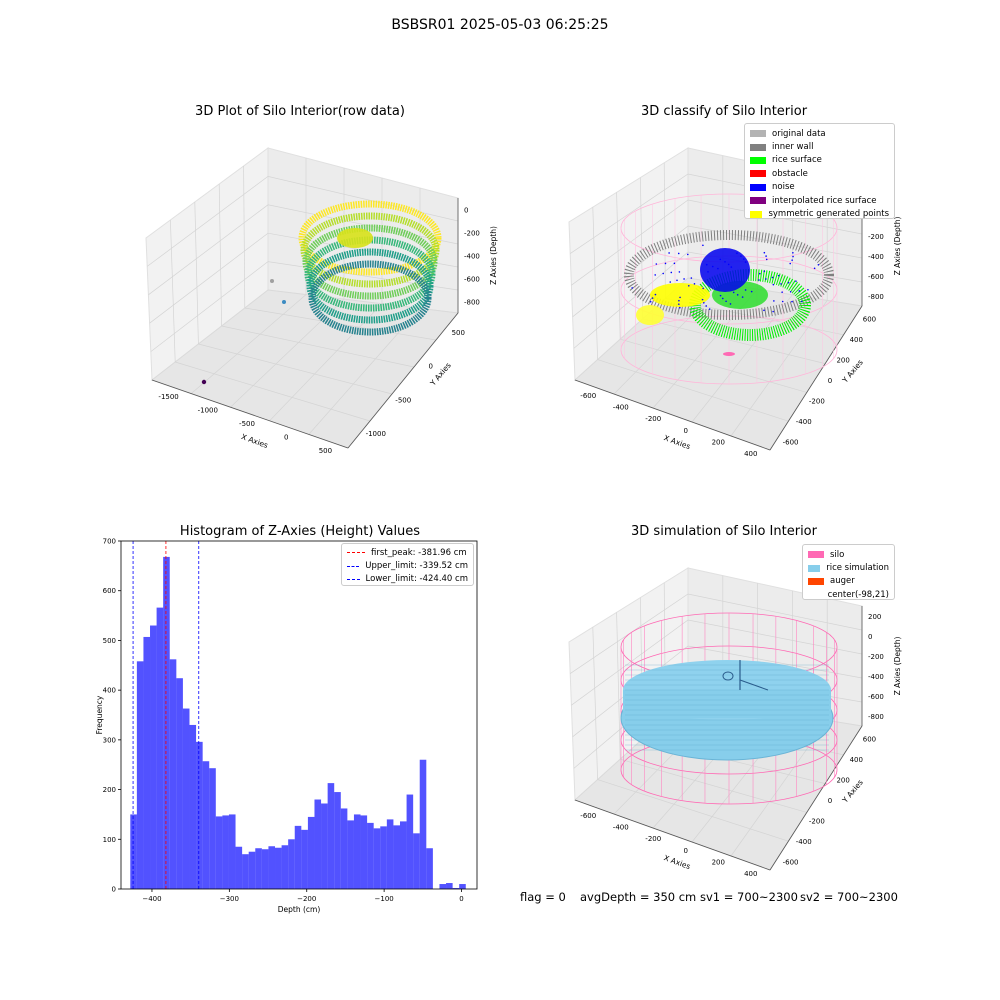 This screenshot has width=1000, height=1000. I want to click on rice-simulation-surface, so click(727, 704).